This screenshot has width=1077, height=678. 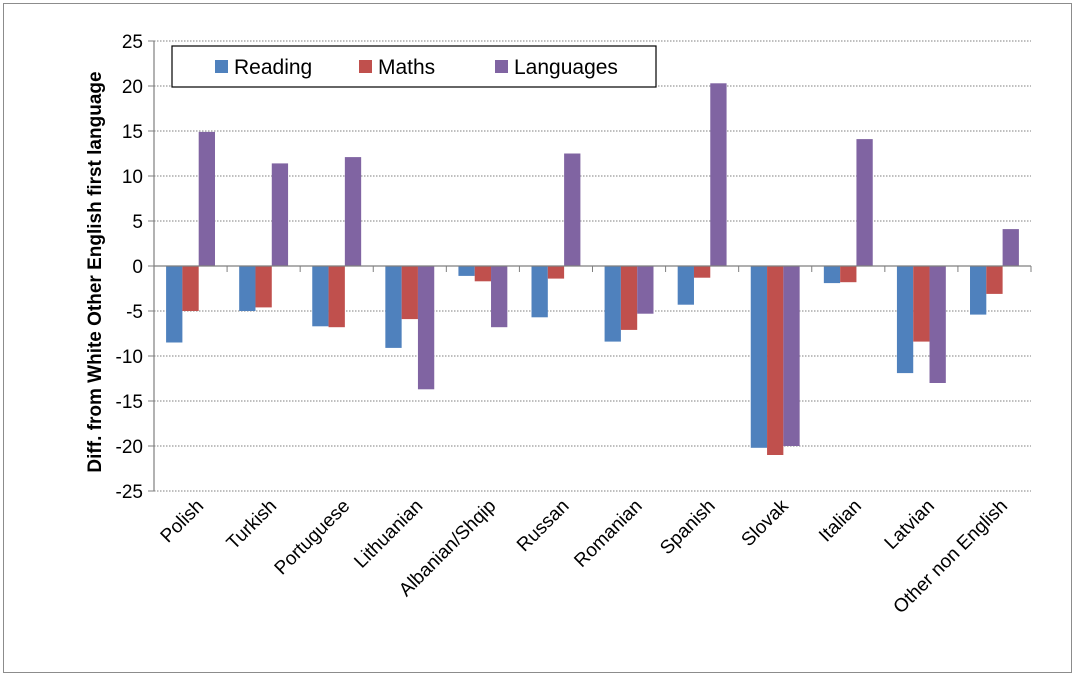 I want to click on category-label: Spanish, so click(x=687, y=527).